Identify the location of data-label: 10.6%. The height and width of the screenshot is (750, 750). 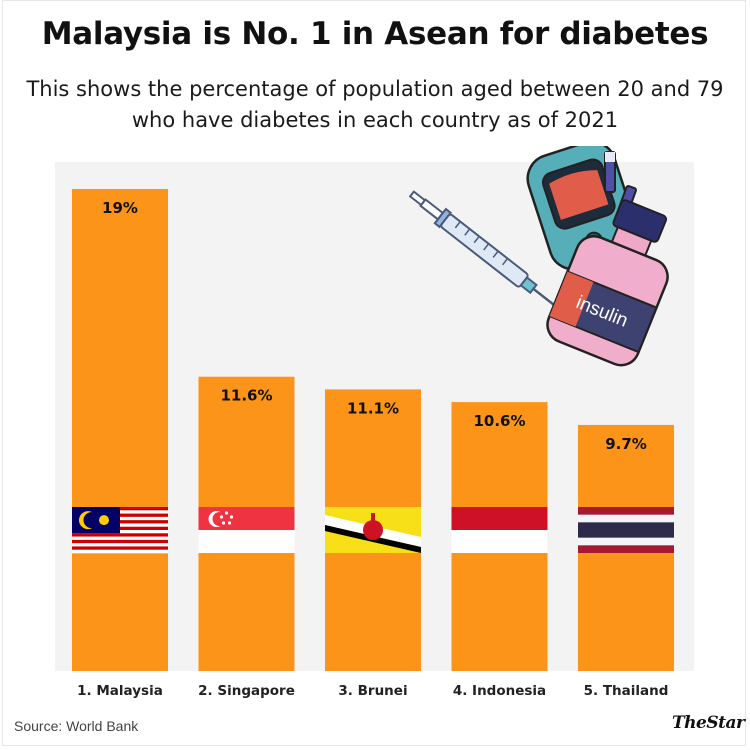
(499, 421).